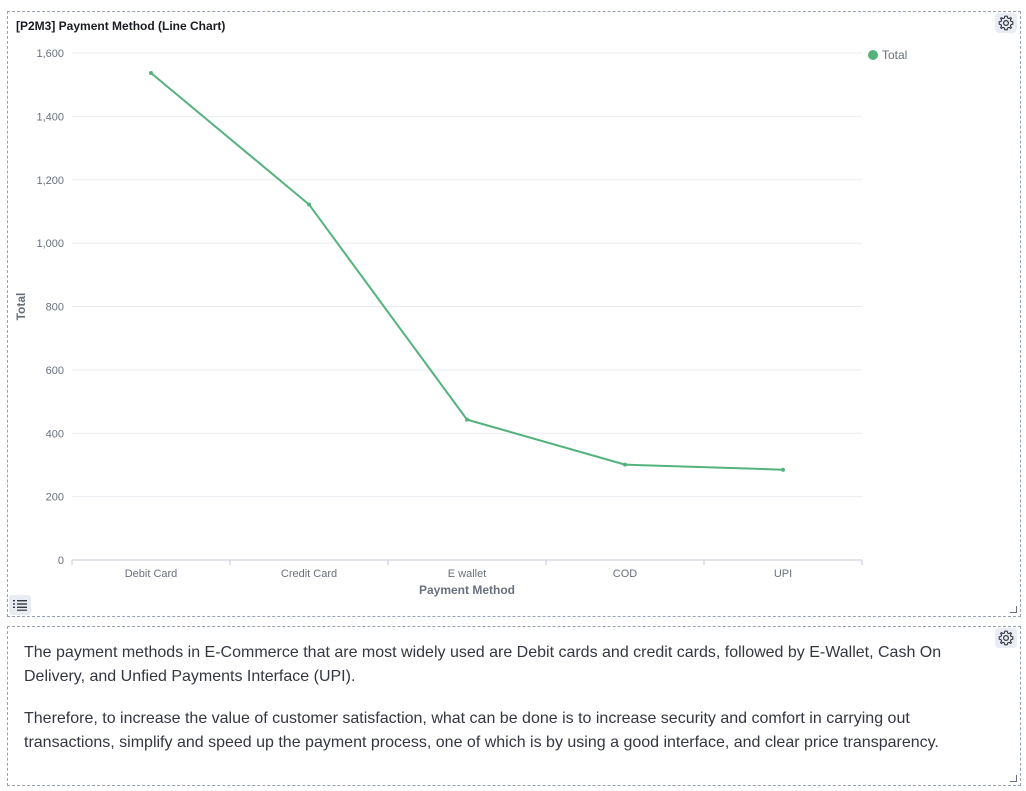  Describe the element at coordinates (467, 590) in the screenshot. I see `x-axis-title: Payment Method` at that location.